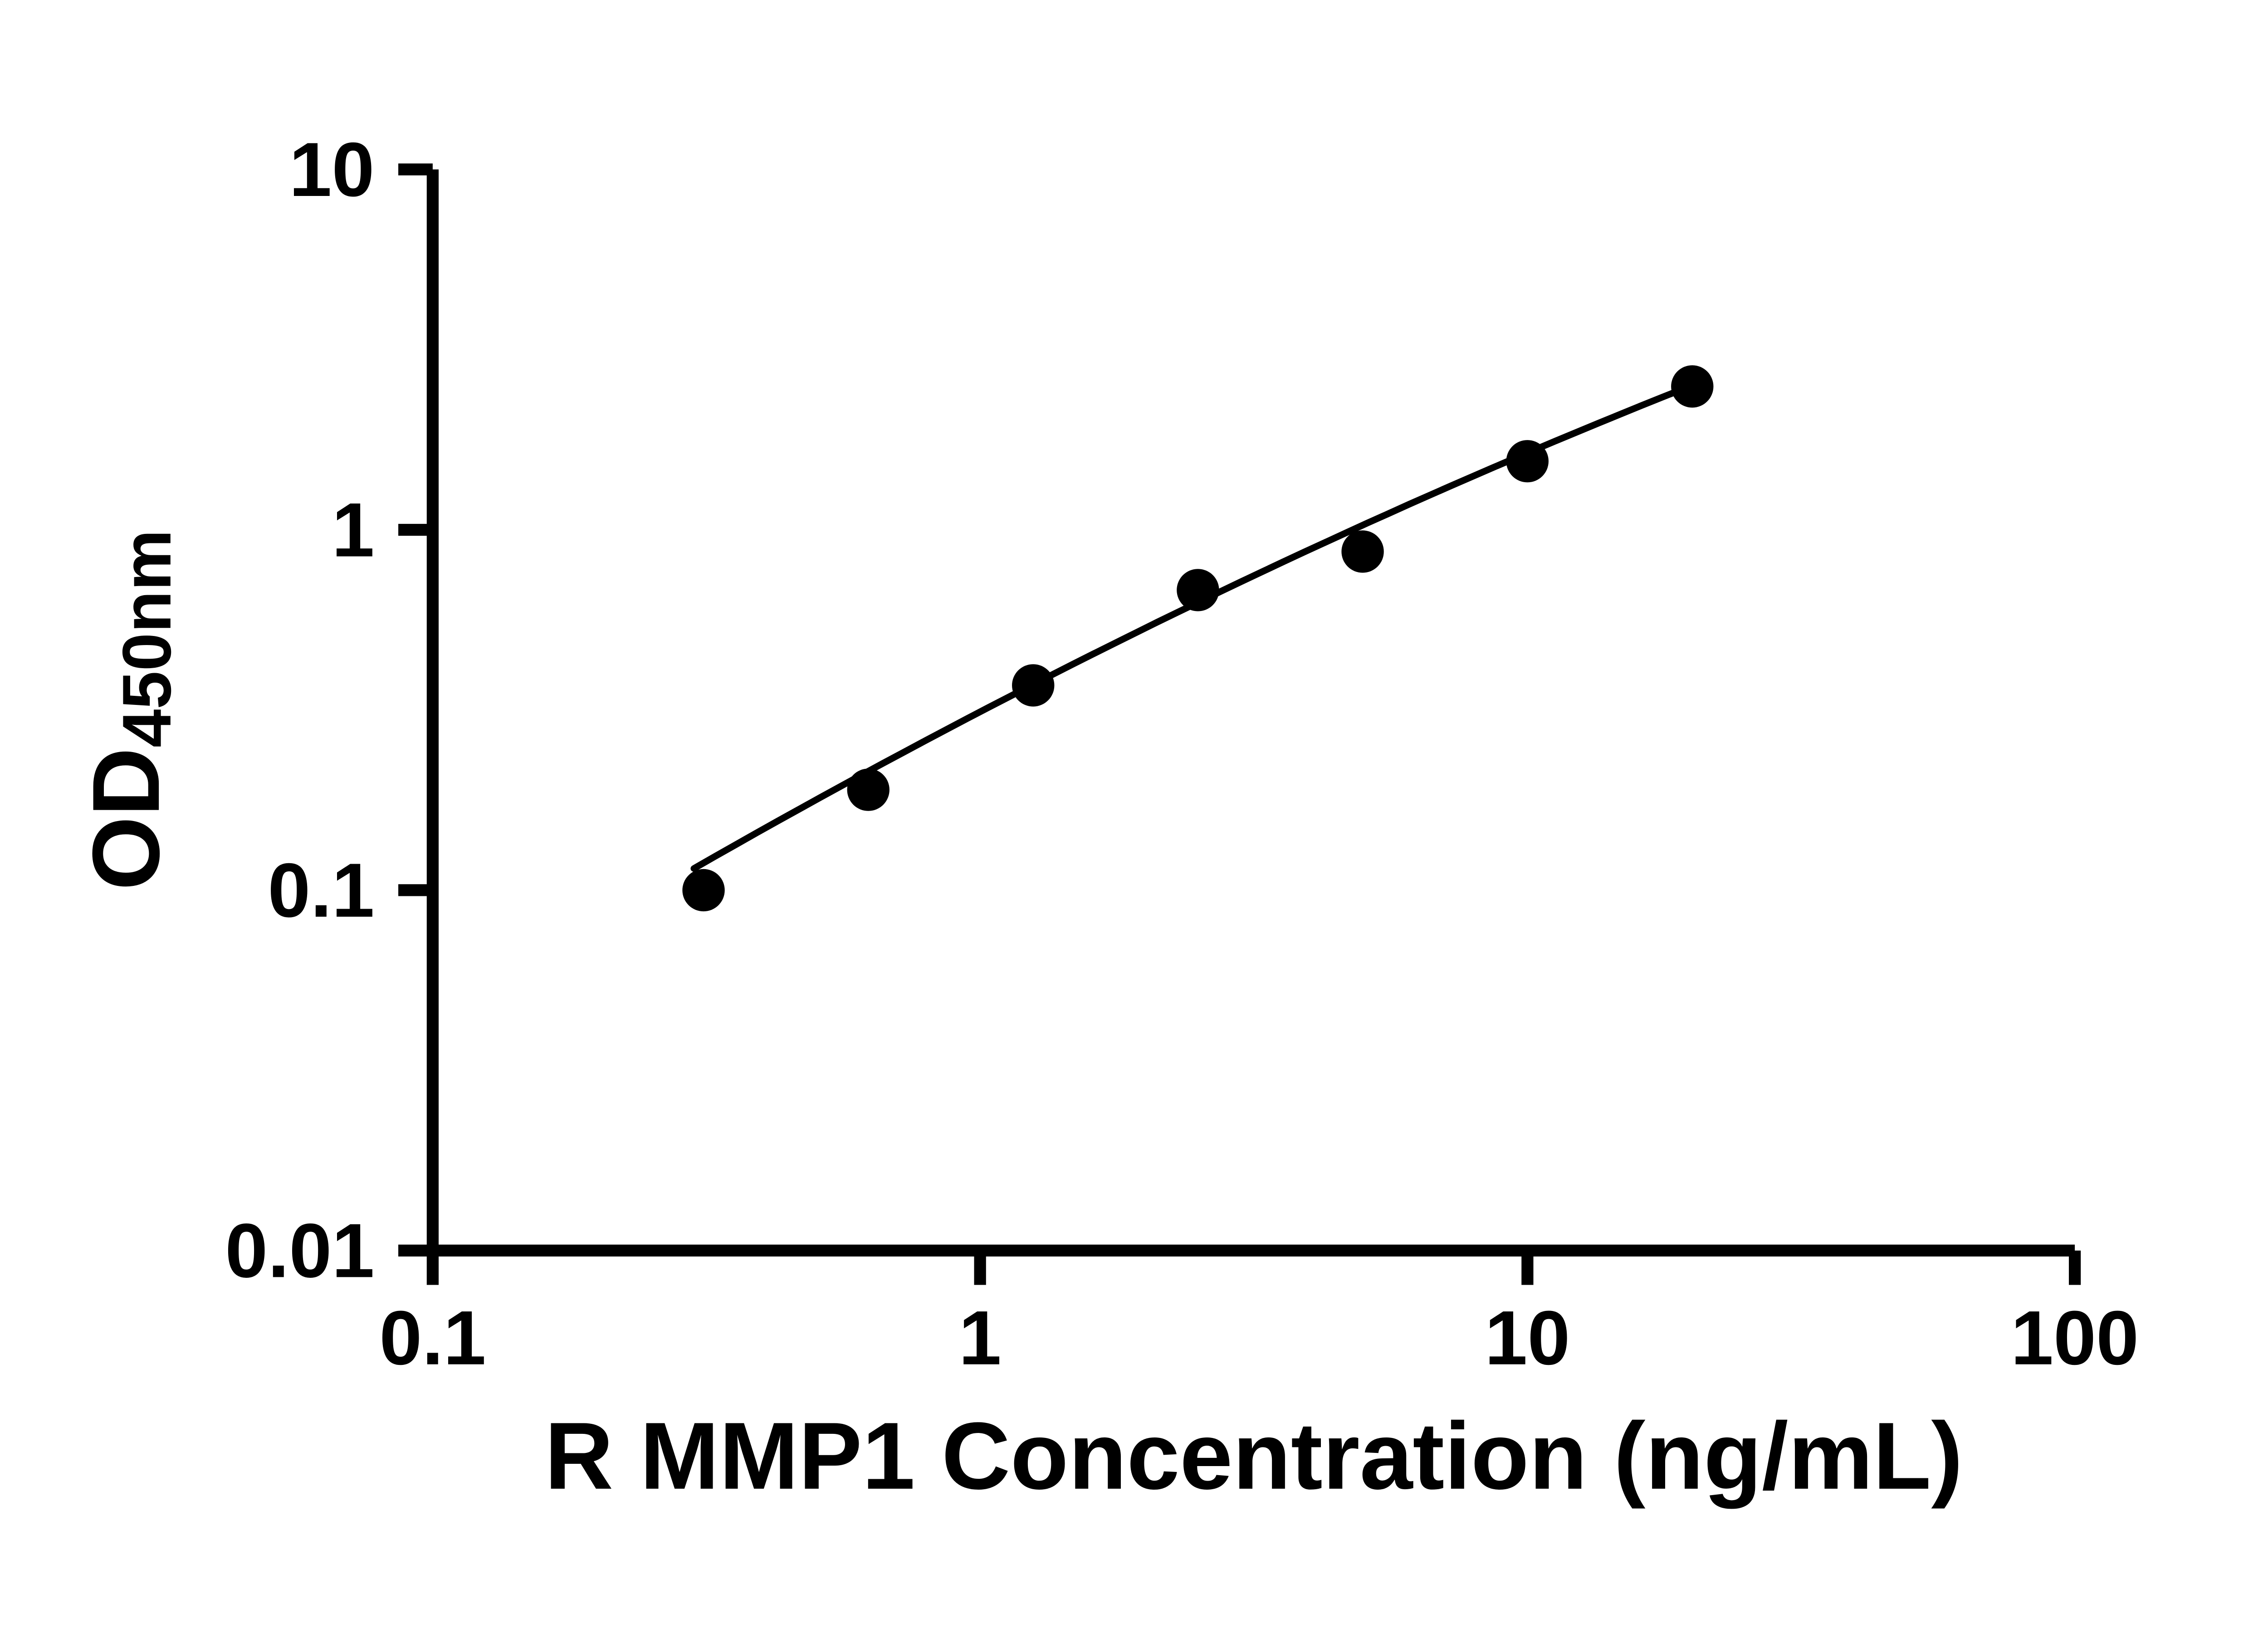 Image resolution: width=2268 pixels, height=1633 pixels. What do you see at coordinates (130, 709) in the screenshot?
I see `y-axis-label: OD450nm` at bounding box center [130, 709].